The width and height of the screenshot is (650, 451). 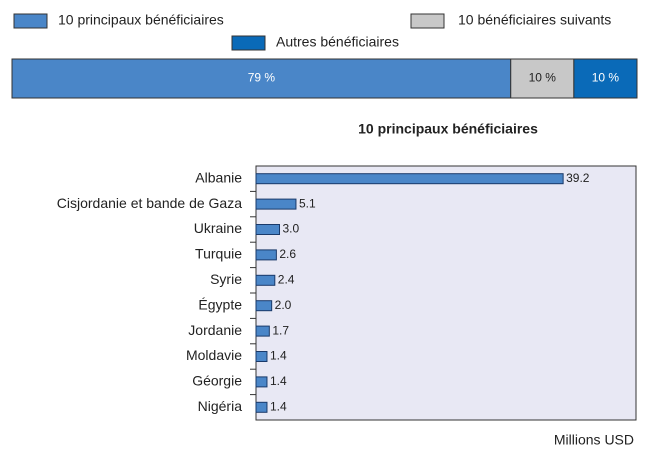 I want to click on legend-label: 10 principaux bénéficiaires, so click(x=141, y=20).